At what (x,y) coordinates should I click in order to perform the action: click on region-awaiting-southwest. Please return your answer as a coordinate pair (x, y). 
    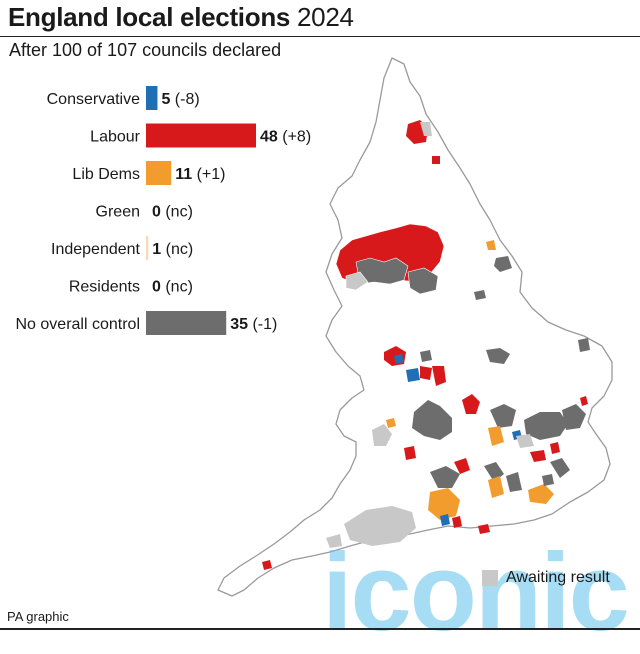
    Looking at the image, I should click on (380, 526).